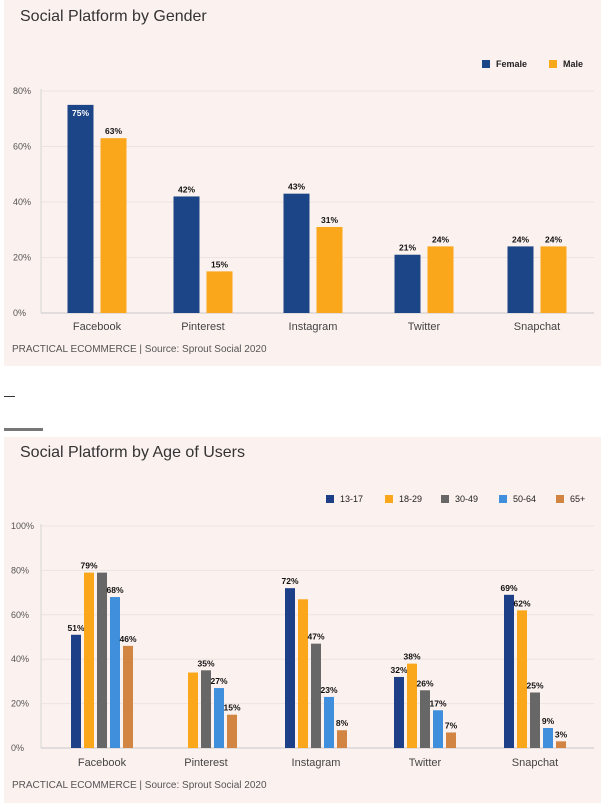 This screenshot has height=803, width=601. I want to click on data-label: 8%, so click(342, 723).